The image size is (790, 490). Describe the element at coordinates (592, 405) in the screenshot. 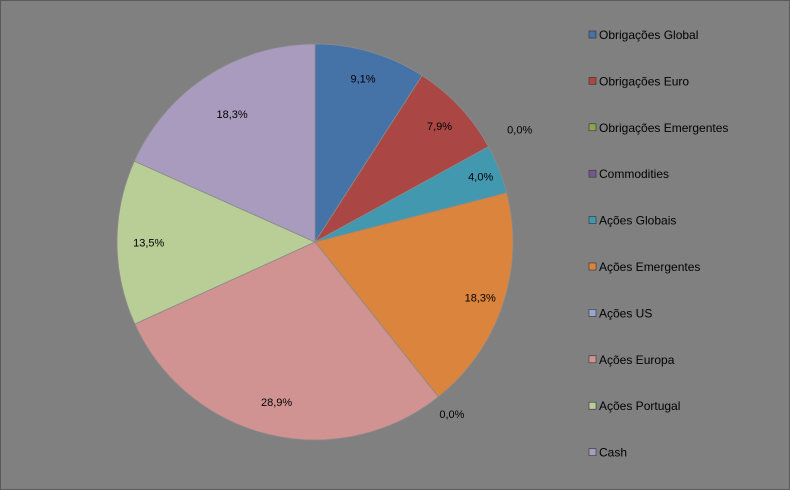

I see `legend-swatch-acoes-portugal` at that location.